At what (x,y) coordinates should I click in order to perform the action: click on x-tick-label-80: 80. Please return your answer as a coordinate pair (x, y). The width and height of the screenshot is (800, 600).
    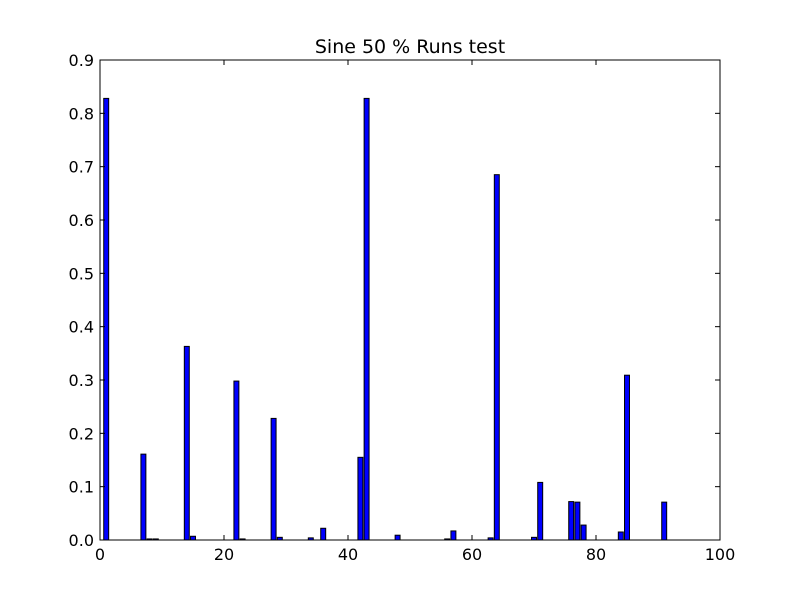
    Looking at the image, I should click on (596, 554).